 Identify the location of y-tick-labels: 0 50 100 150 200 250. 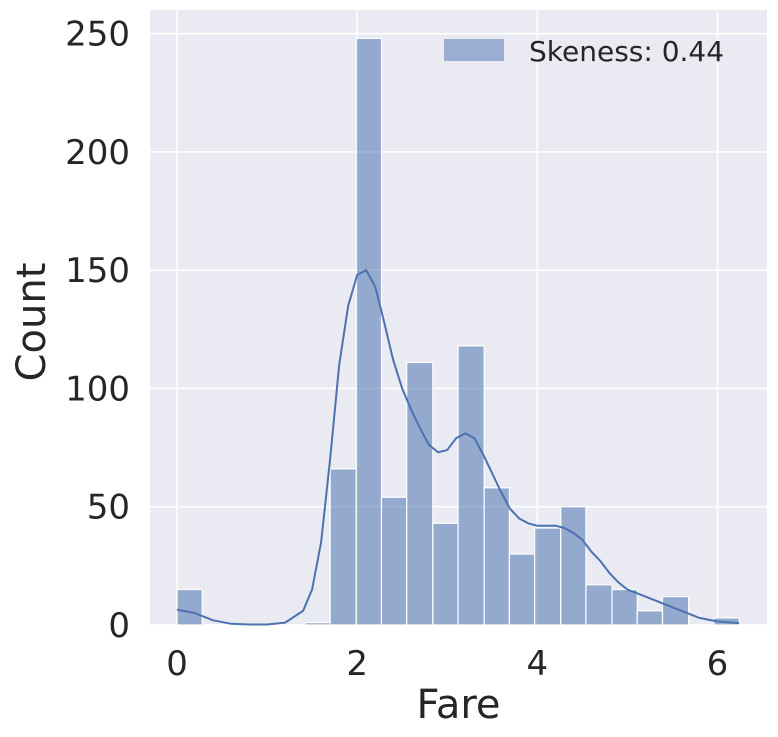
(97, 330).